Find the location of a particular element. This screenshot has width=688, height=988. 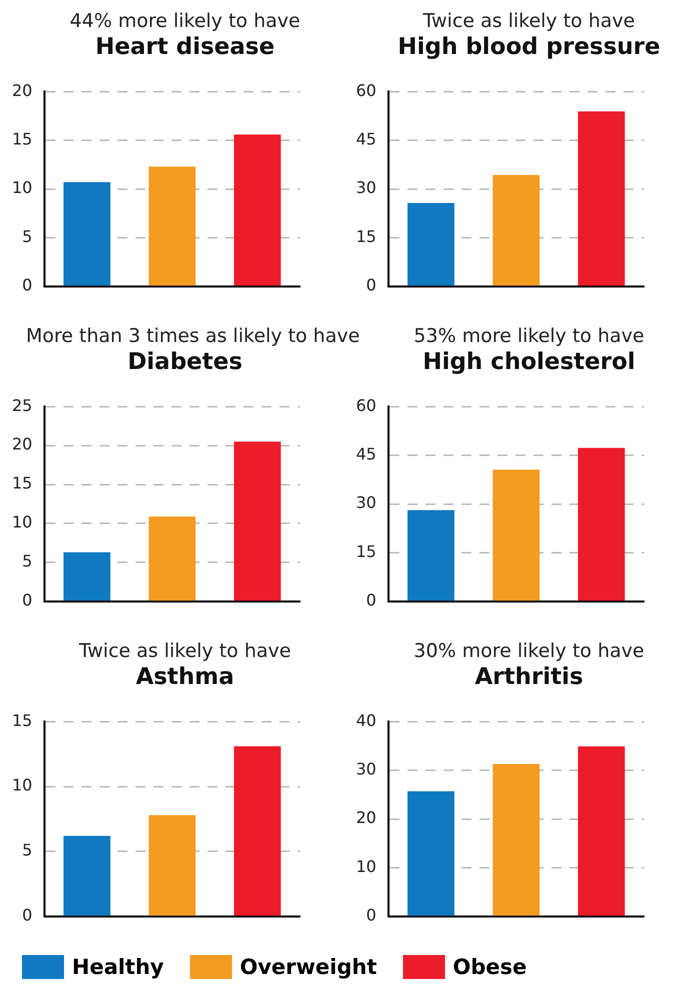

legend-label: Overweight is located at coordinates (308, 967).